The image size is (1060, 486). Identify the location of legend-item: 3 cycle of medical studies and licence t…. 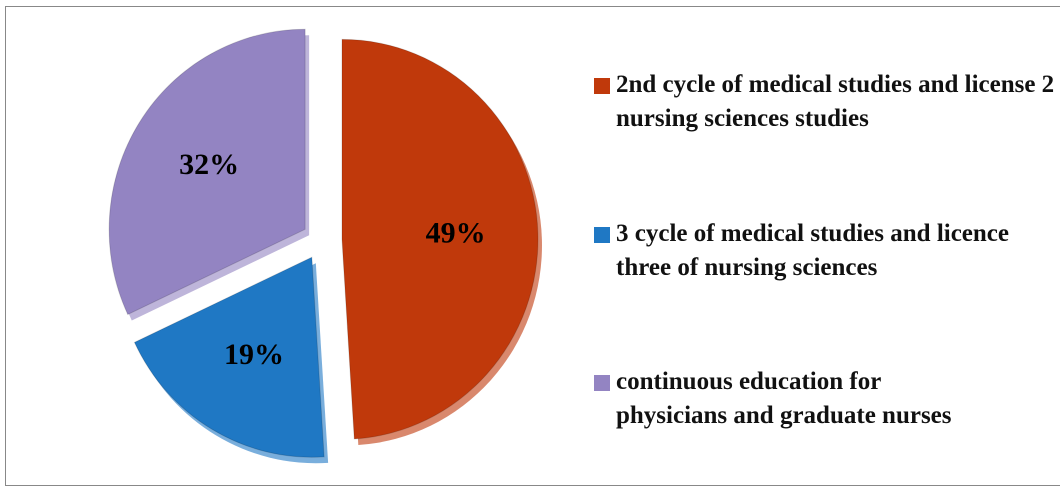
(827, 251).